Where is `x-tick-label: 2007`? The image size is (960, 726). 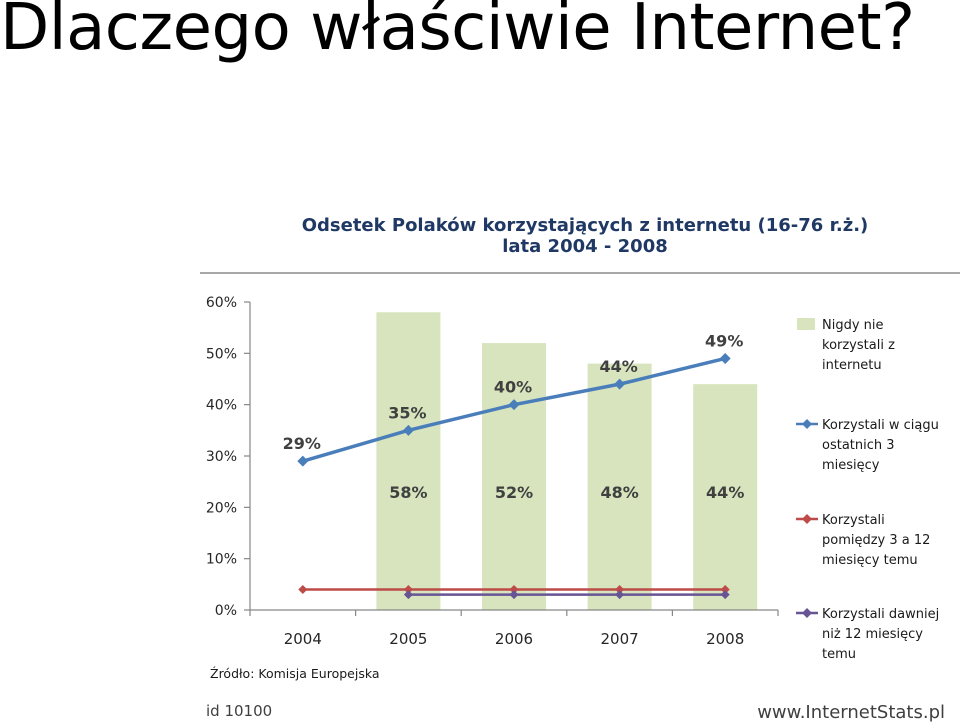 x-tick-label: 2007 is located at coordinates (620, 639).